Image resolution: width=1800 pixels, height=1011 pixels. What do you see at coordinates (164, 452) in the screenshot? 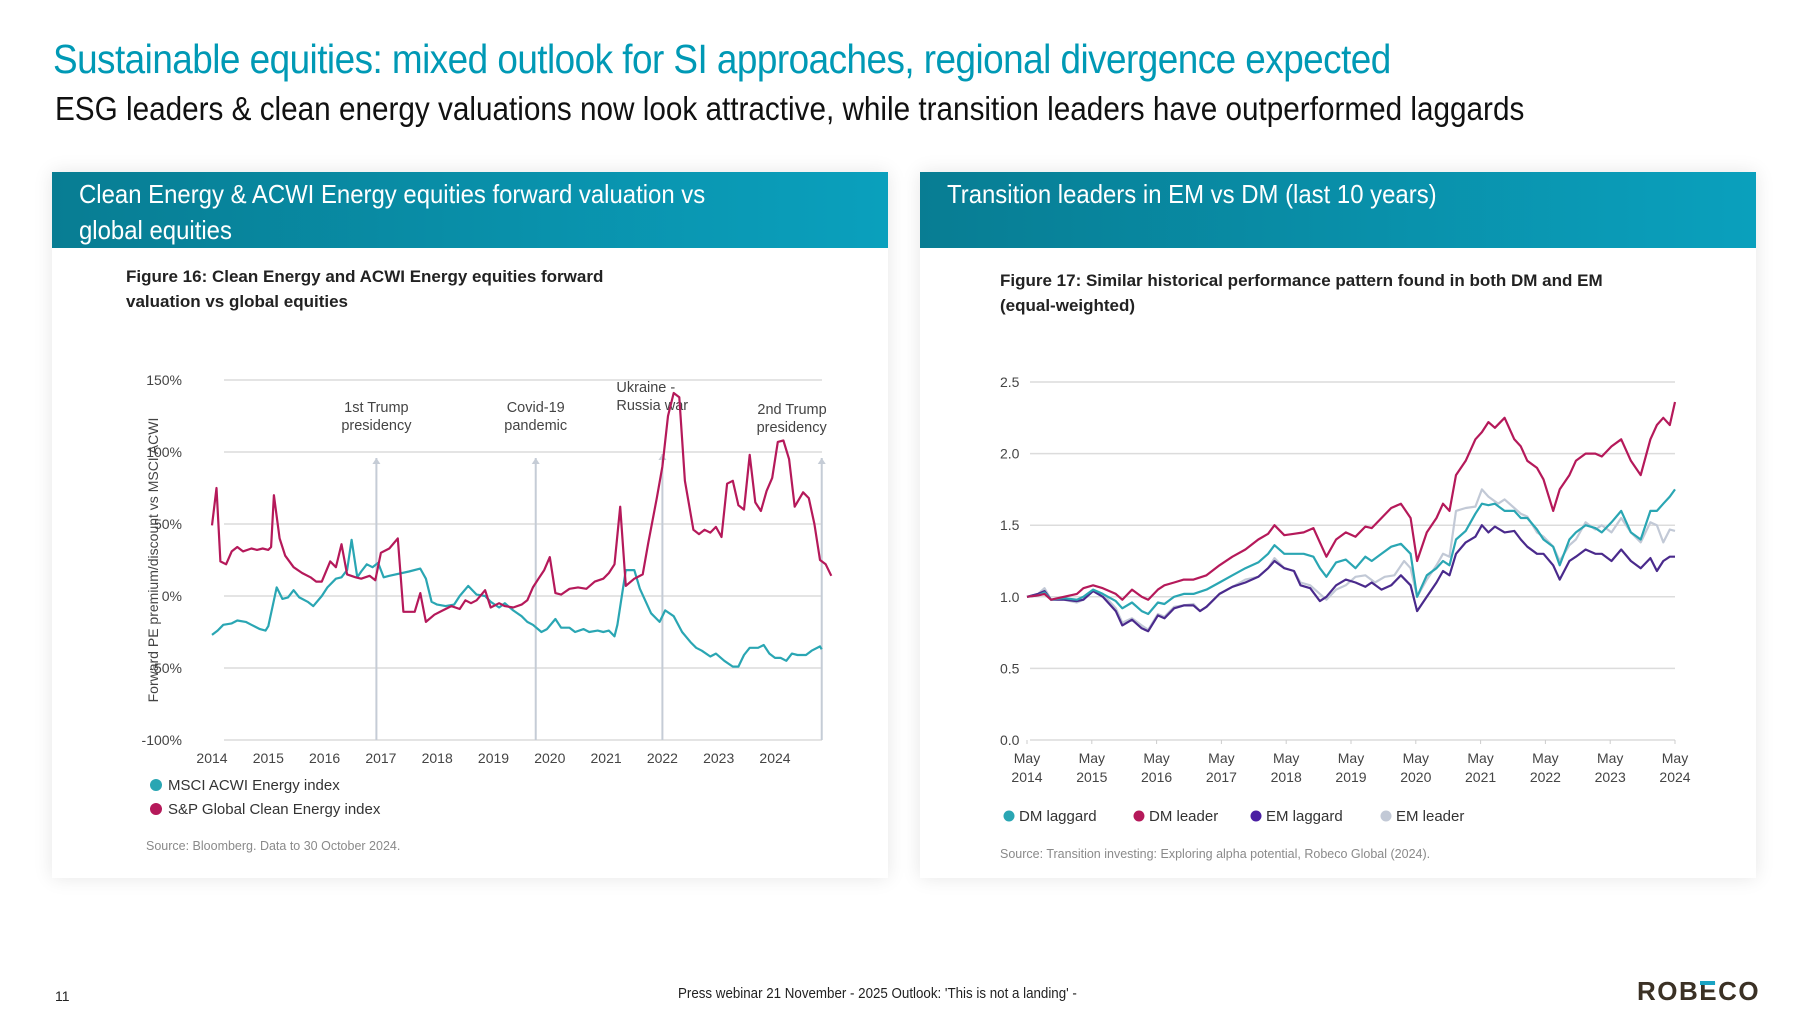
I see `y-tick-label: 100%` at bounding box center [164, 452].